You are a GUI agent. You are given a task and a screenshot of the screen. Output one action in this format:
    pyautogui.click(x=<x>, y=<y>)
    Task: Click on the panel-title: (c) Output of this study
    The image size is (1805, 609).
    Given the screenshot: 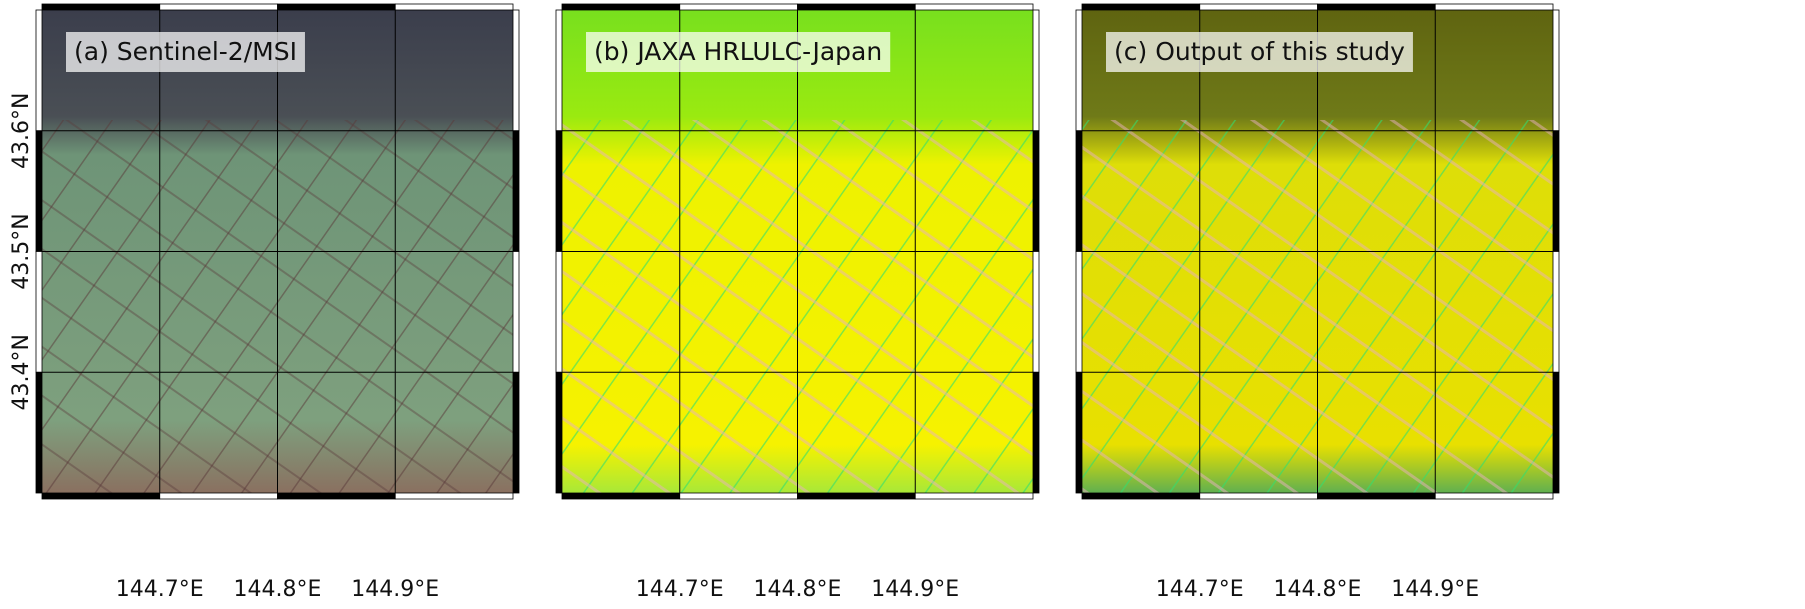 What is the action you would take?
    pyautogui.click(x=1259, y=51)
    